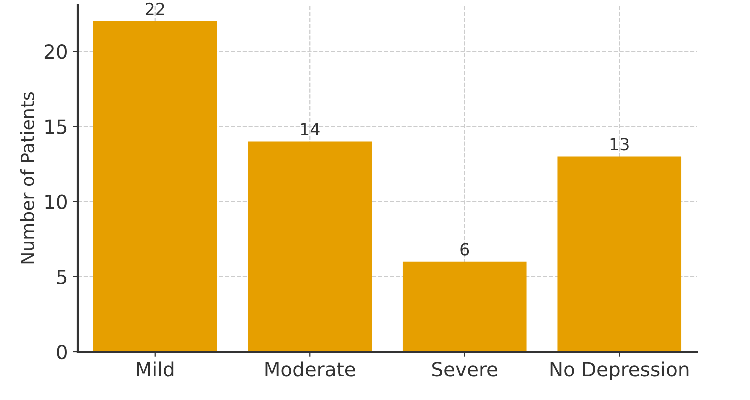 Image resolution: width=750 pixels, height=400 pixels. Describe the element at coordinates (155, 369) in the screenshot. I see `x-tick-label: Mild` at that location.